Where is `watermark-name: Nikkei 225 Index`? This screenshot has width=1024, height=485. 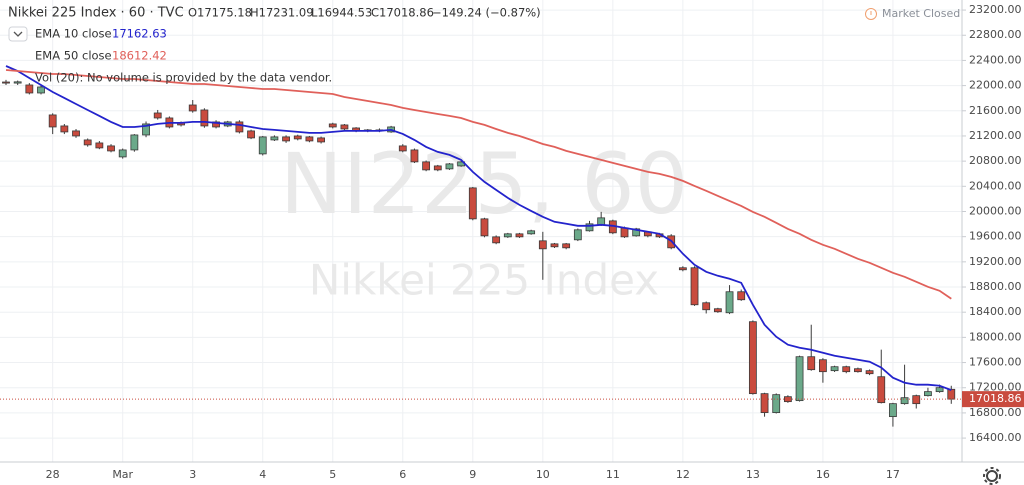 watermark-name: Nikkei 225 Index is located at coordinates (484, 280).